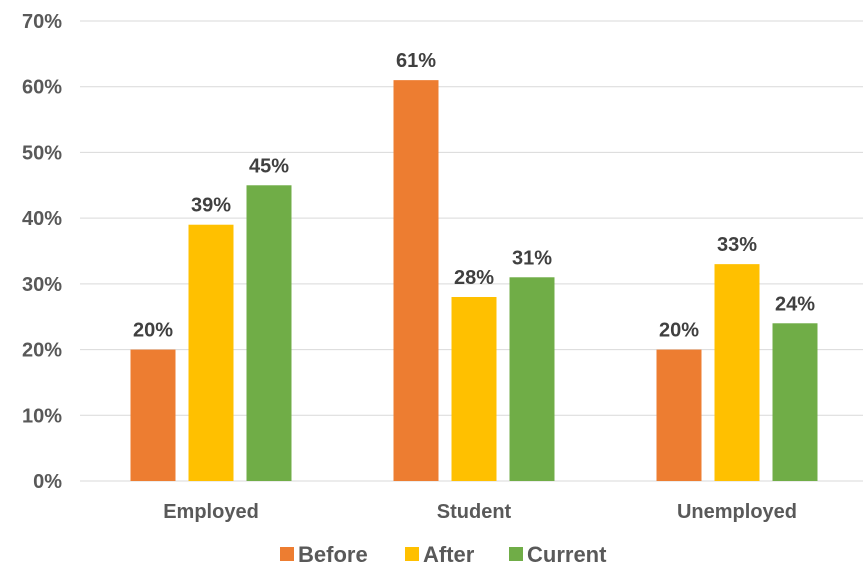 This screenshot has width=863, height=573. Describe the element at coordinates (42, 285) in the screenshot. I see `y-tick-label-30: 30%` at that location.